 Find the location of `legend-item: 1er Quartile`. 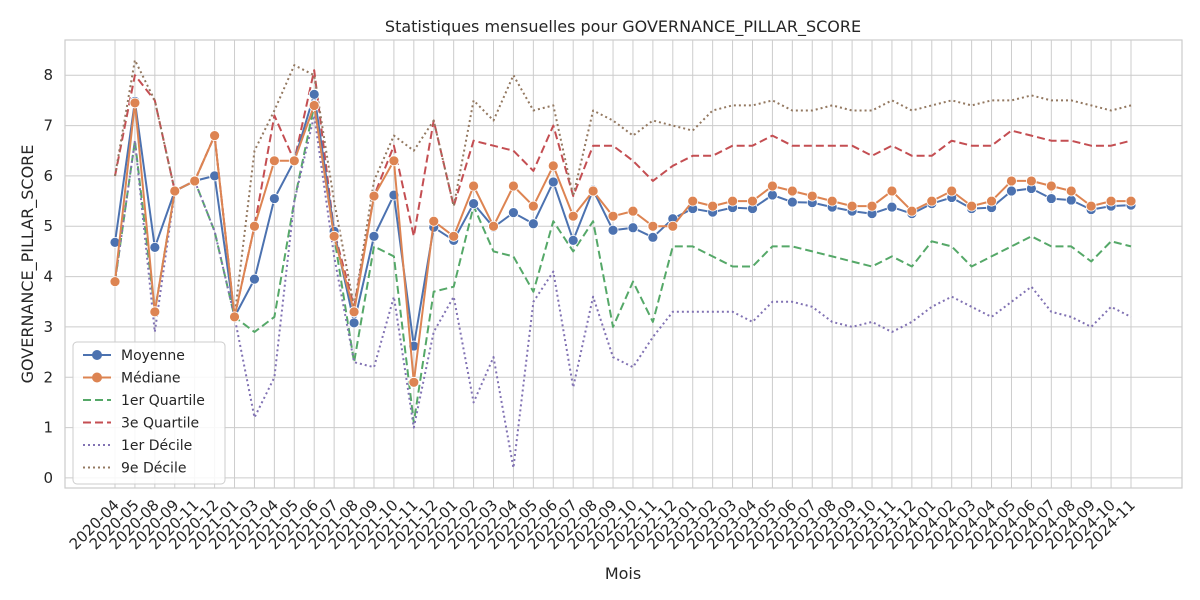

legend-item: 1er Quartile is located at coordinates (144, 401).